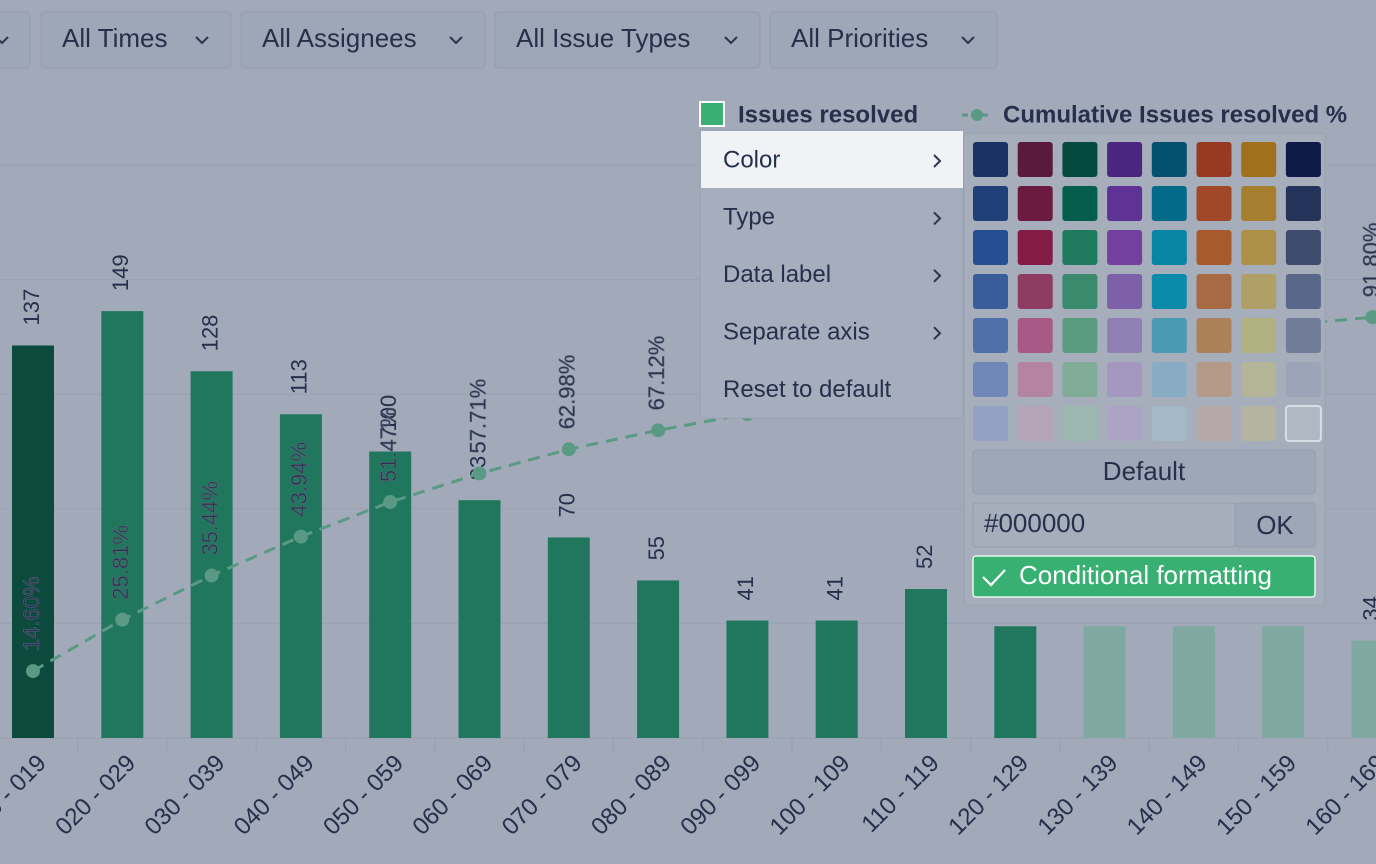 The image size is (1376, 864). I want to click on menu-item-label: Reset to default, so click(807, 389).